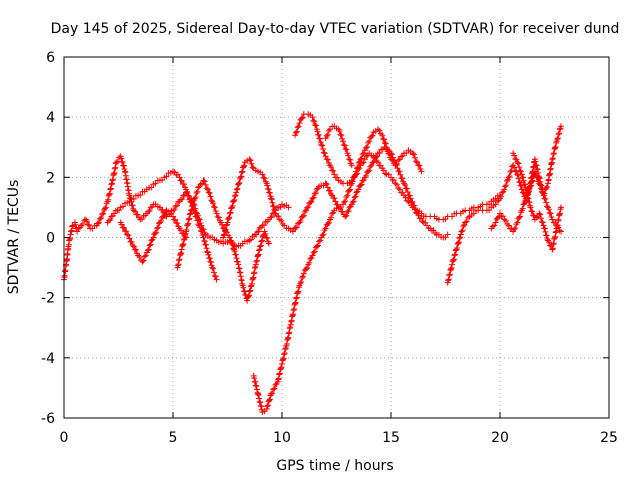 The width and height of the screenshot is (640, 480). Describe the element at coordinates (14, 237) in the screenshot. I see `y-axis-label: SDTVAR / TECUs` at that location.